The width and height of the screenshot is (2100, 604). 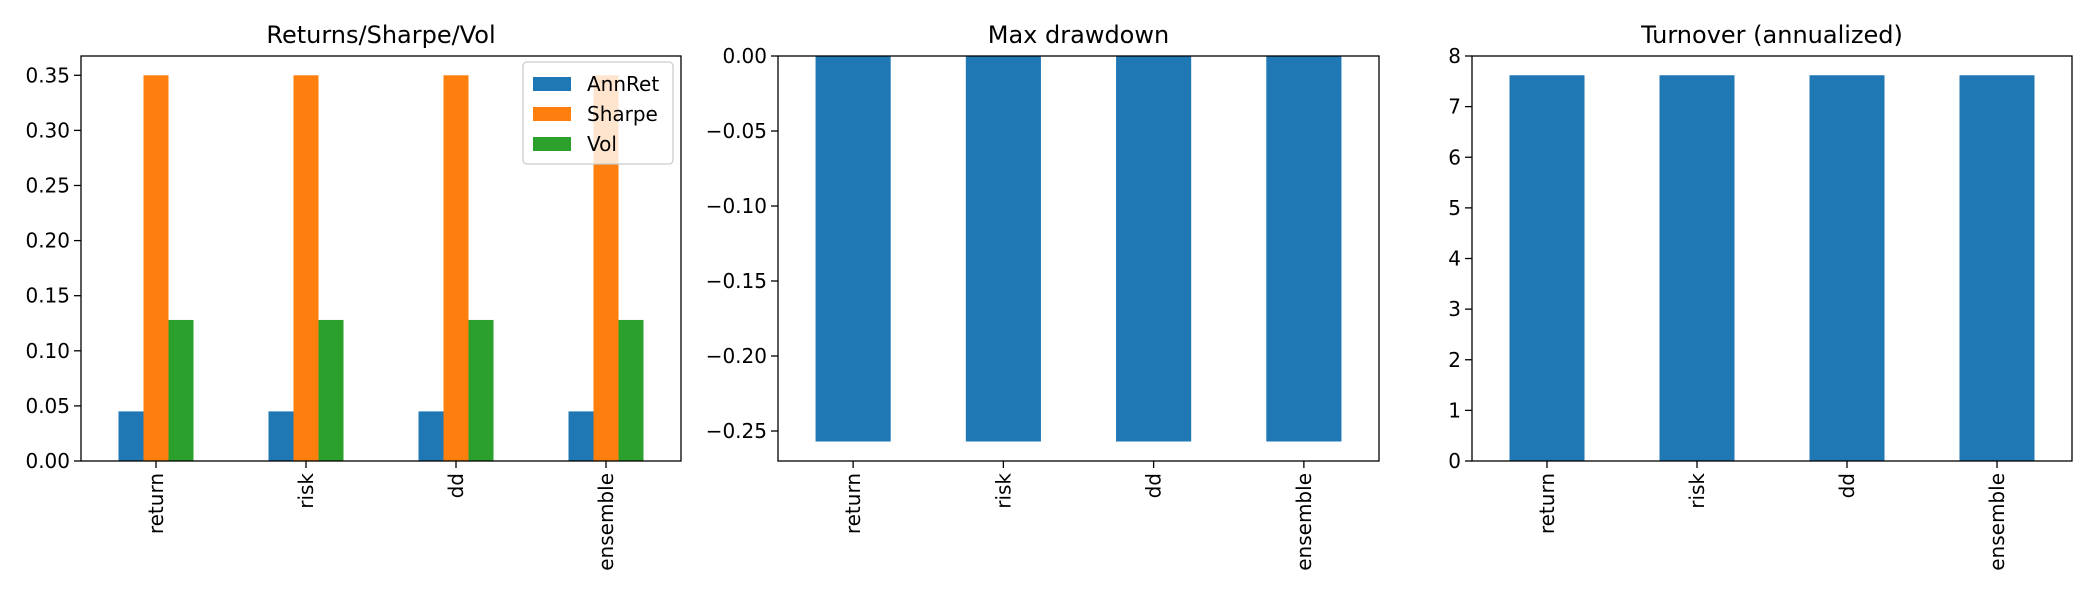 What do you see at coordinates (181, 390) in the screenshot?
I see `bar-vol-return` at bounding box center [181, 390].